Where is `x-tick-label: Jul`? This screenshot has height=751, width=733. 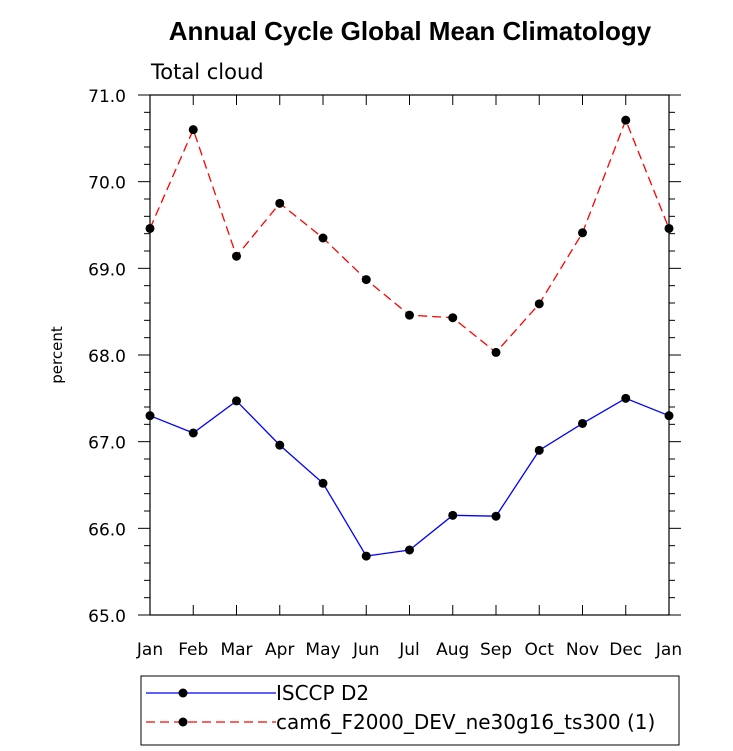 x-tick-label: Jul is located at coordinates (409, 650).